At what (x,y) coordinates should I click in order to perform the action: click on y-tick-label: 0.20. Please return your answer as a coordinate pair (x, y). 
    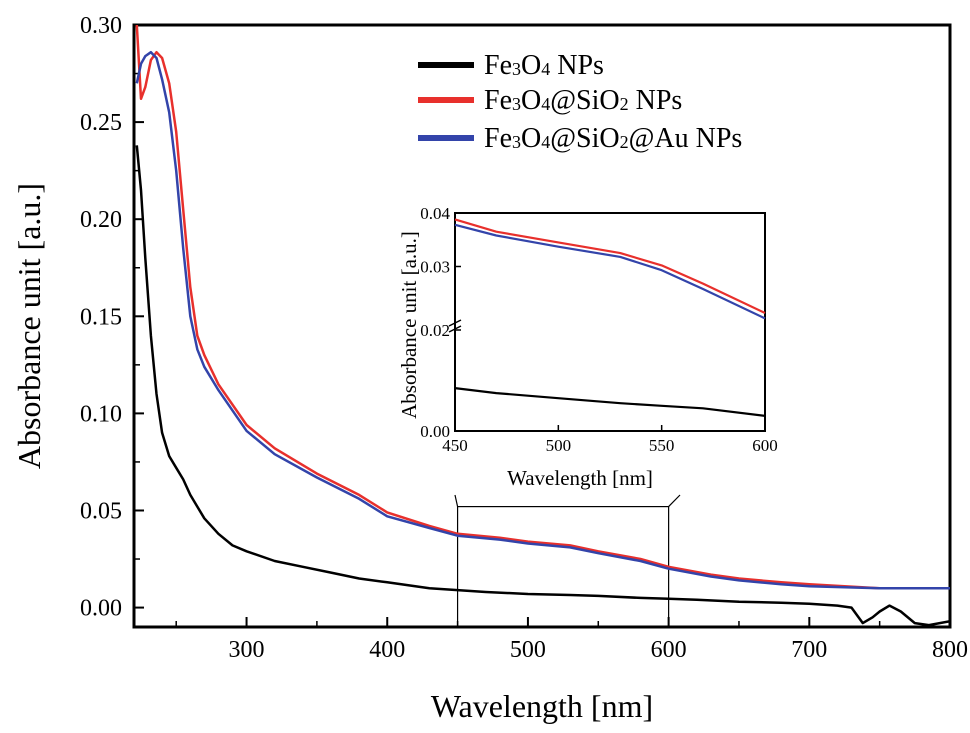
    Looking at the image, I should click on (101, 220).